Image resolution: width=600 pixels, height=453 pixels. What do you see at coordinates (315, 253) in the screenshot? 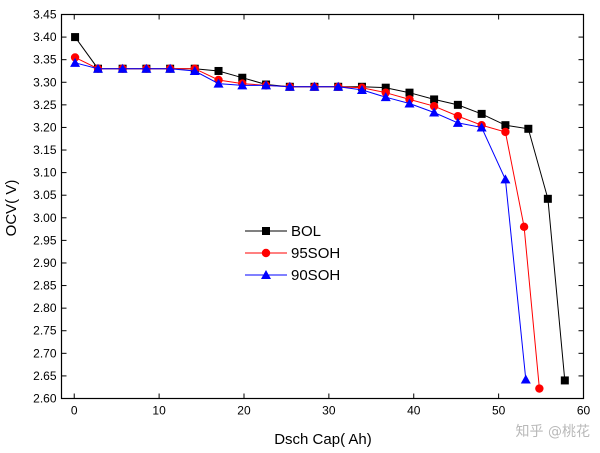
I see `legend-label-95soh: 95SOH` at bounding box center [315, 253].